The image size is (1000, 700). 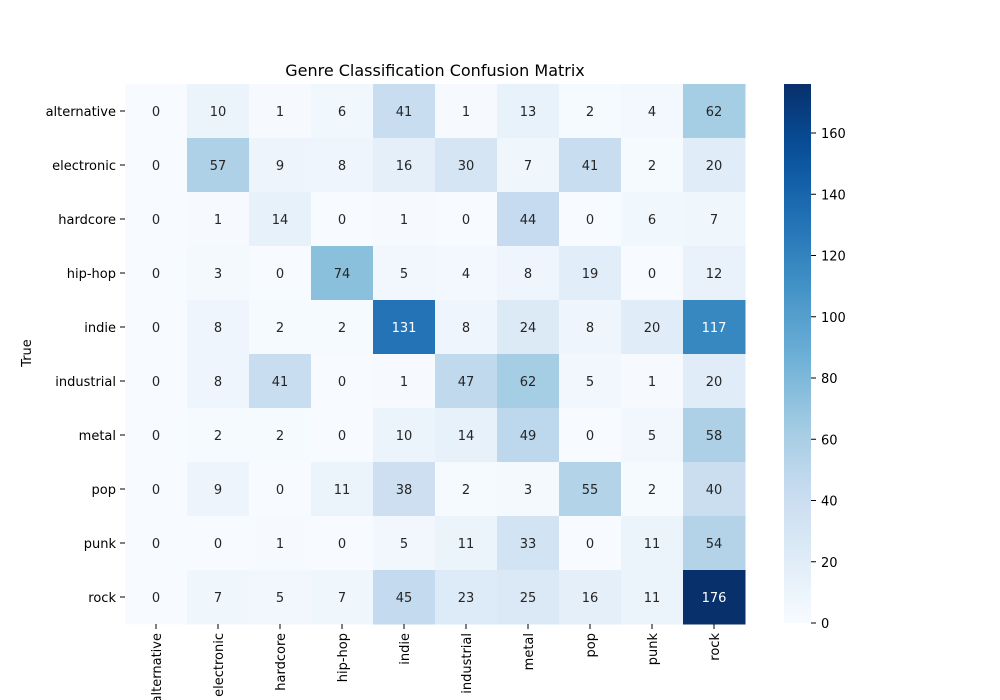 I want to click on y-tick-label: indie, so click(x=100, y=328).